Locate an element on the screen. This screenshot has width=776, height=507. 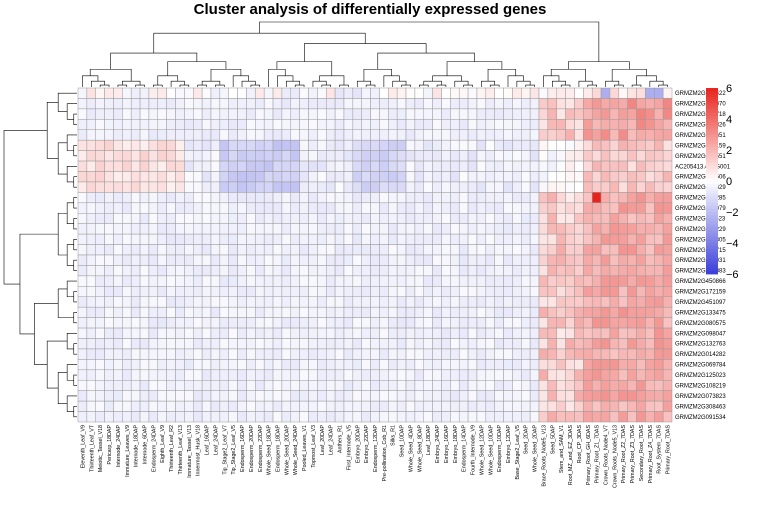
legend-tick-label: 2 is located at coordinates (729, 151).